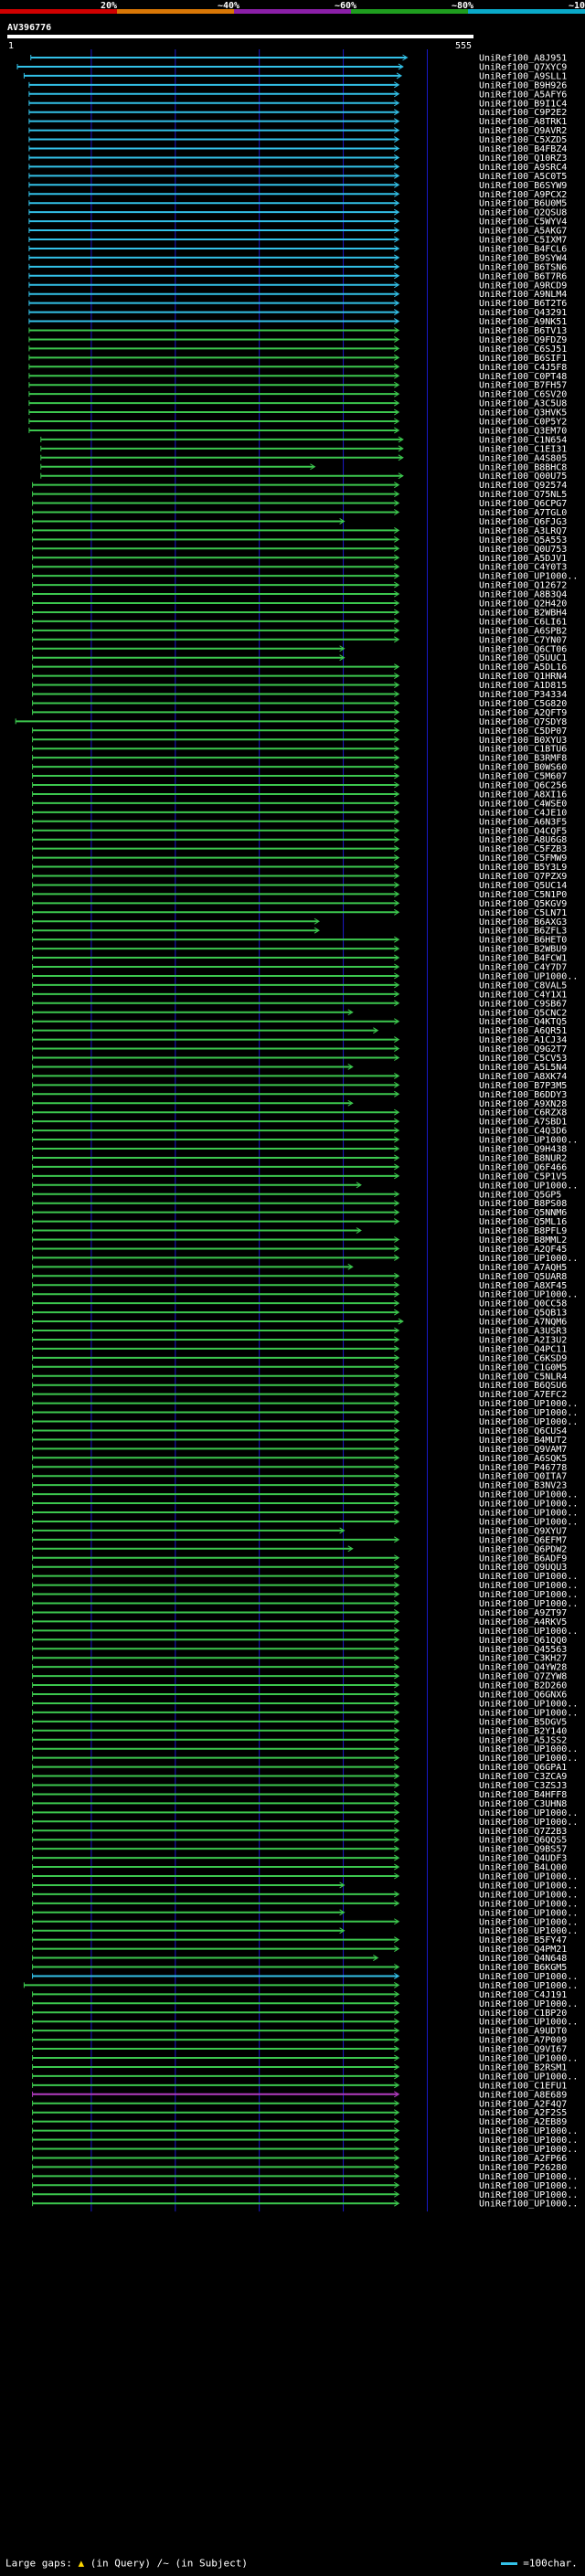 This screenshot has width=585, height=2576. I want to click on hit-label: UniRef100_A6SPB2, so click(523, 631).